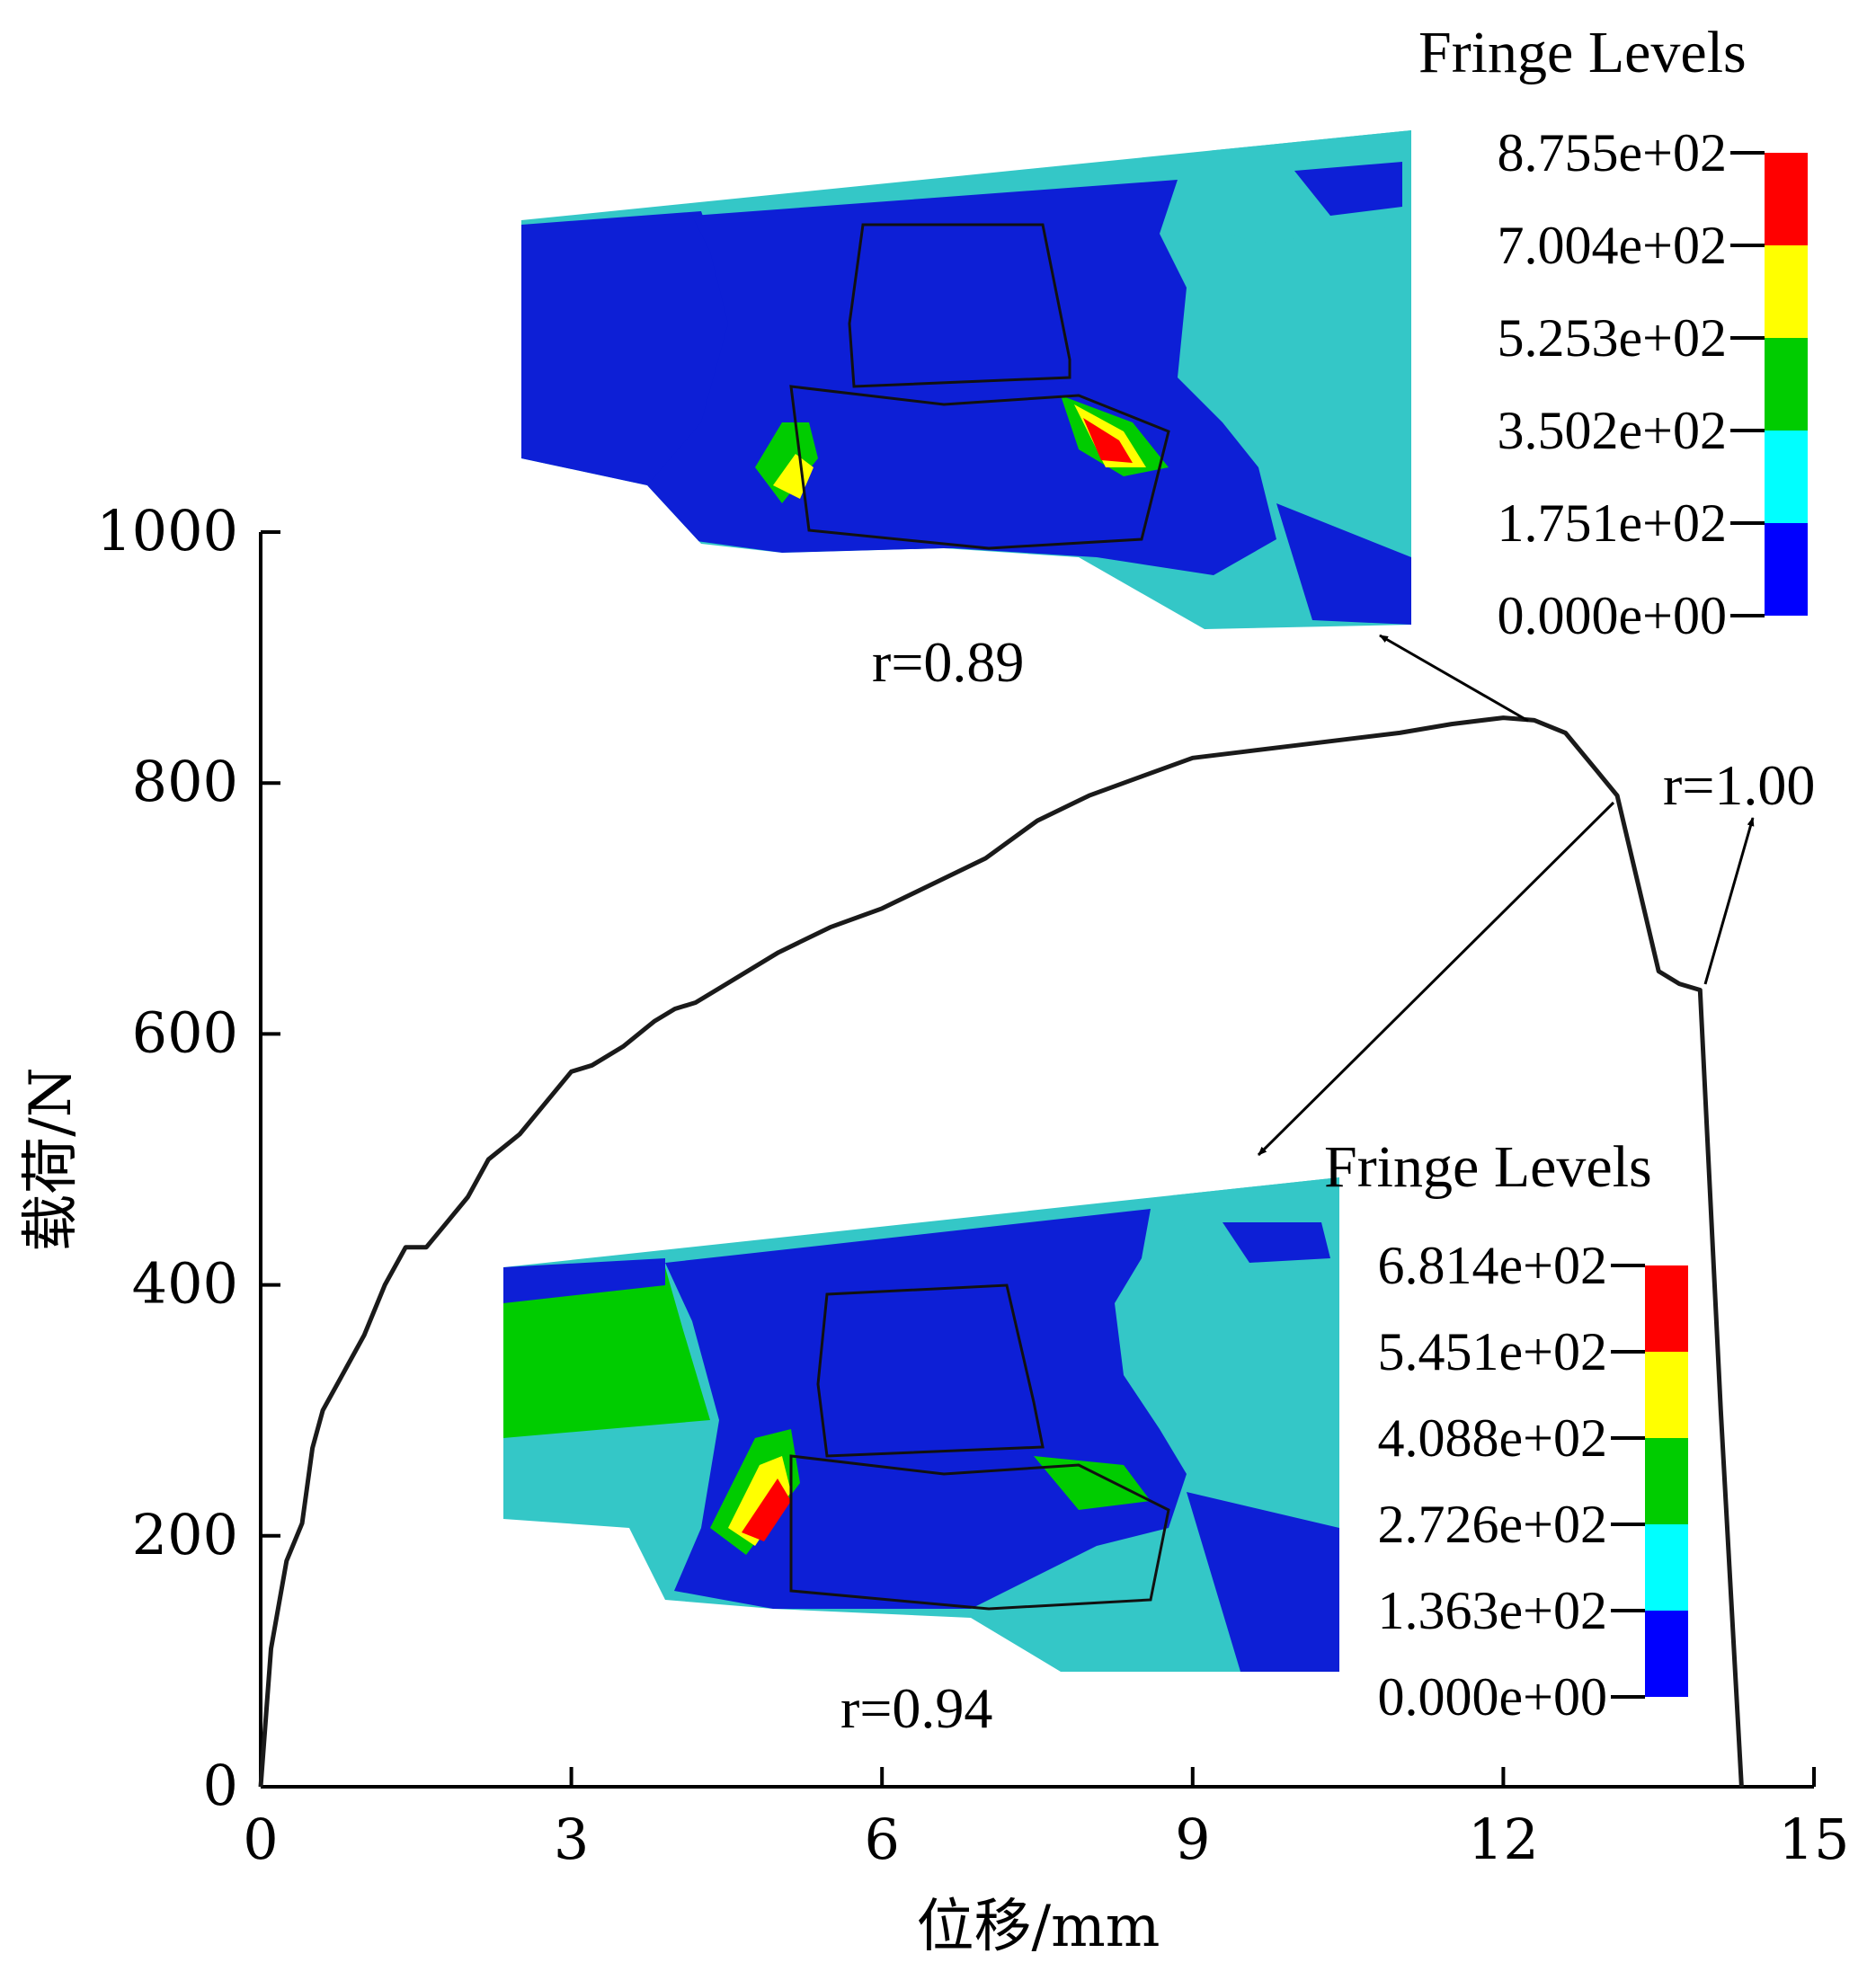 This screenshot has height=1980, width=1876. I want to click on x-tick-label: 6, so click(881, 1840).